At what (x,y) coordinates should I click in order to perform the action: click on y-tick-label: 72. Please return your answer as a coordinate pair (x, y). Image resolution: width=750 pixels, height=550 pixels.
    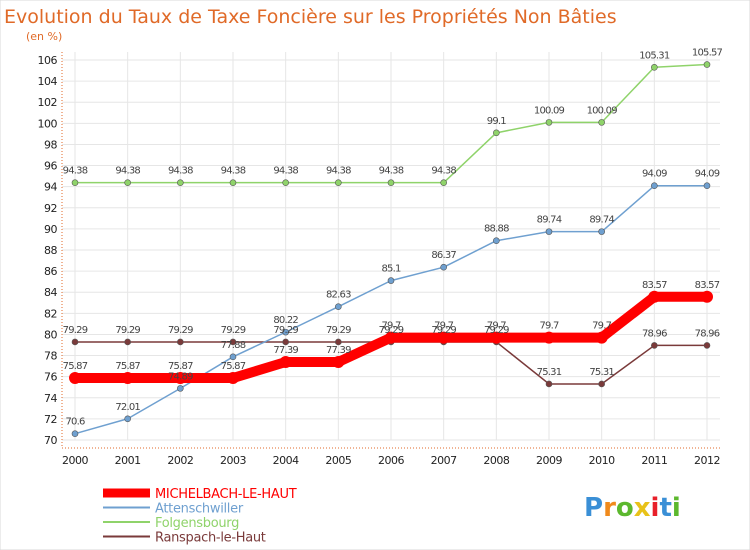
    Looking at the image, I should click on (50, 419).